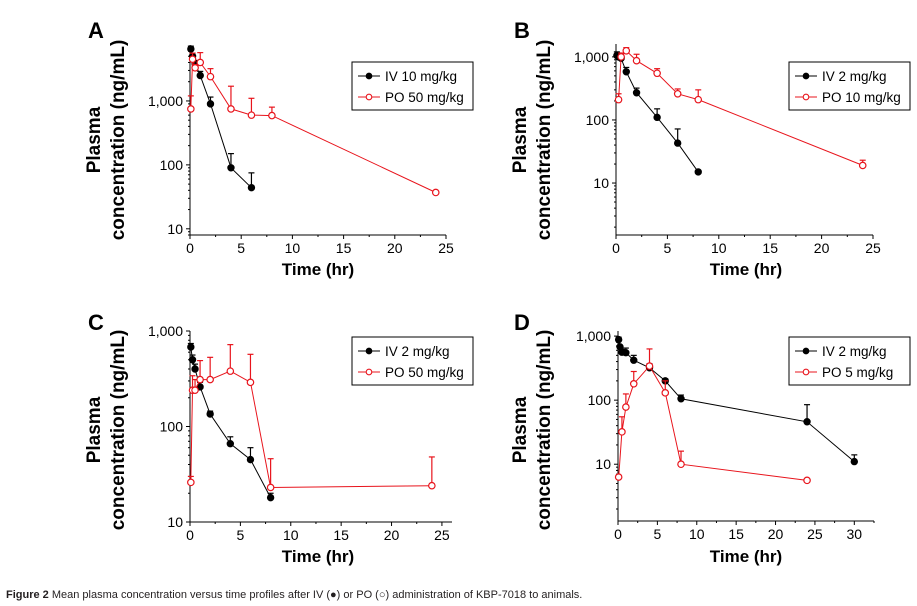  What do you see at coordinates (96, 322) in the screenshot?
I see `panel-letter: C` at bounding box center [96, 322].